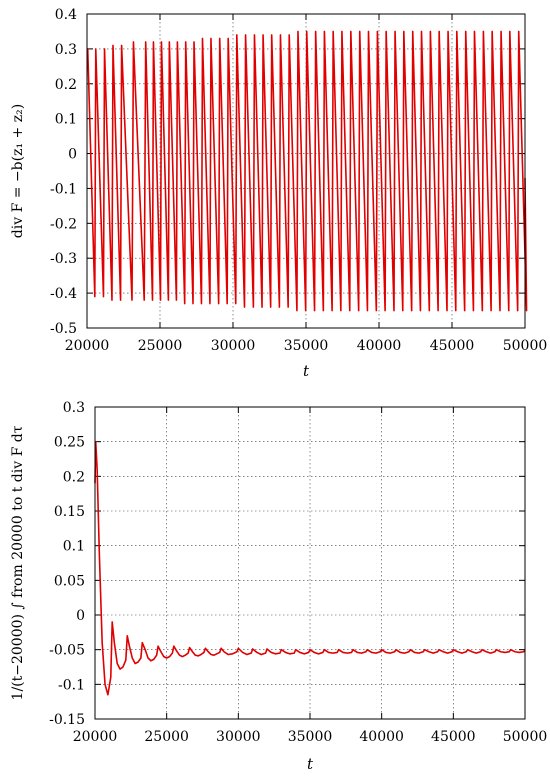 The height and width of the screenshot is (780, 550). What do you see at coordinates (63, 294) in the screenshot?
I see `y-tick-label: -0.4` at bounding box center [63, 294].